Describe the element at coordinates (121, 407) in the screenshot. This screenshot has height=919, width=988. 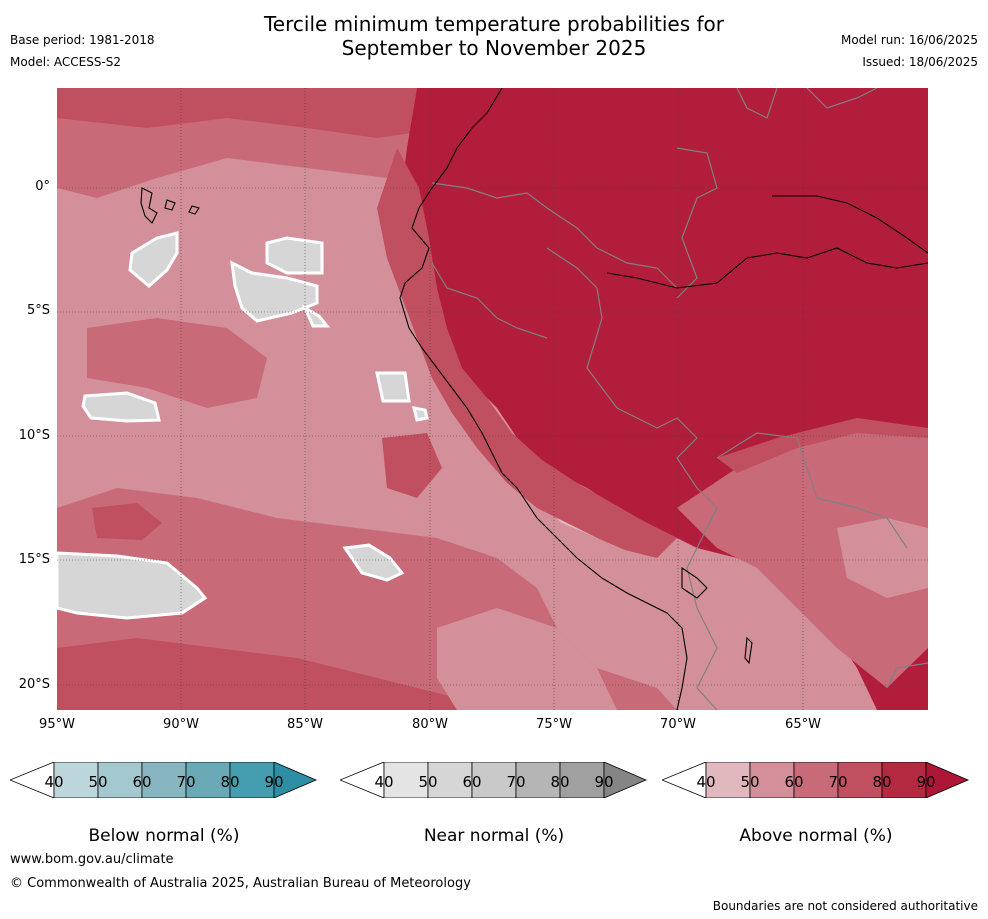
I see `near-normal-g` at that location.